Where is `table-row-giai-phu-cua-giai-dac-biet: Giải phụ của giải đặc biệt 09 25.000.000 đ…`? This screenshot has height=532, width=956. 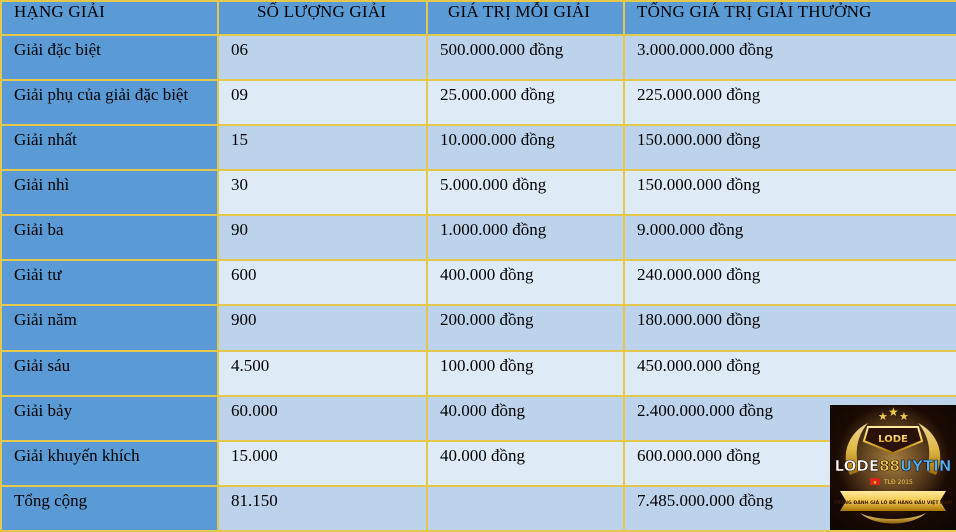
table-row-giai-phu-cua-giai-dac-biet: Giải phụ của giải đặc biệt 09 25.000.000 đ… is located at coordinates (478, 103).